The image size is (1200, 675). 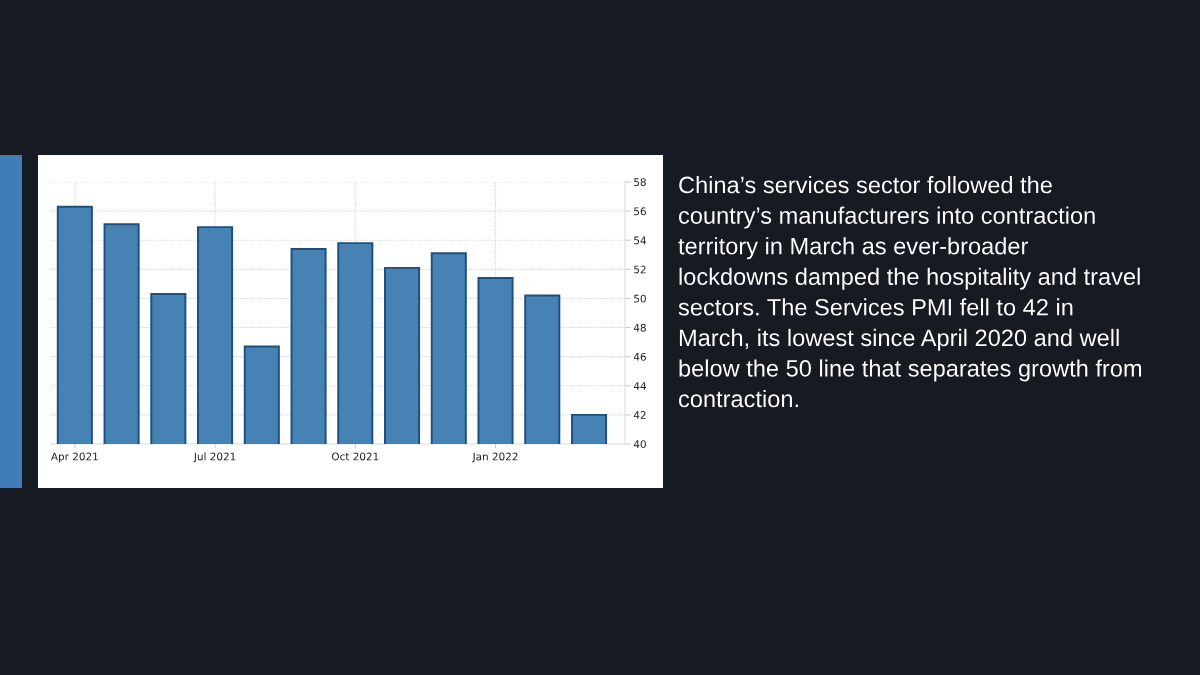 I want to click on x-tick-label: Jan 2022, so click(x=495, y=457).